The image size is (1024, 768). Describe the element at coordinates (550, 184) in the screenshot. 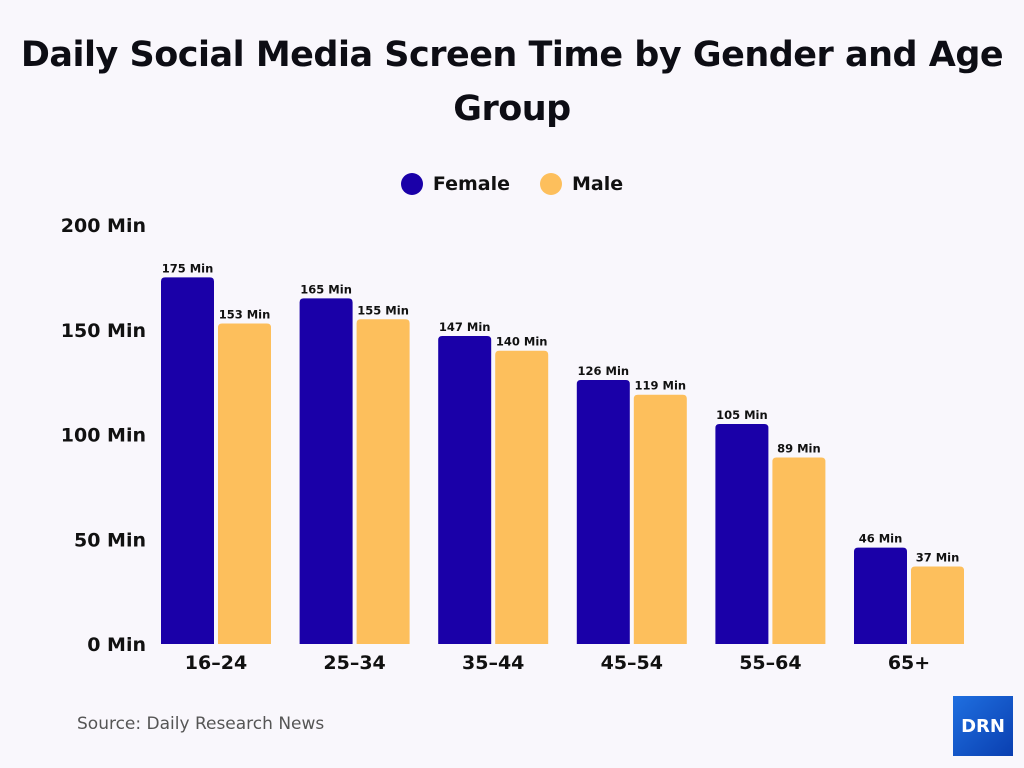

I see `legend-swatch-male` at that location.